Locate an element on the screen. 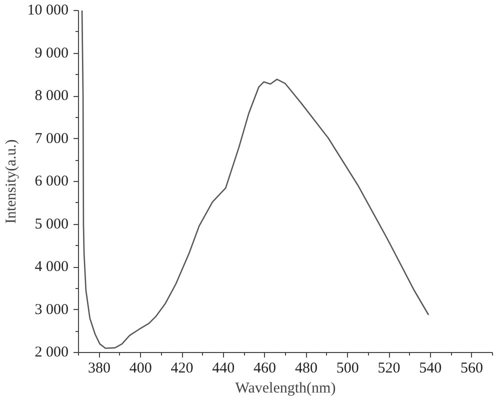  y-tick-label: 7 000 is located at coordinates (51, 138).